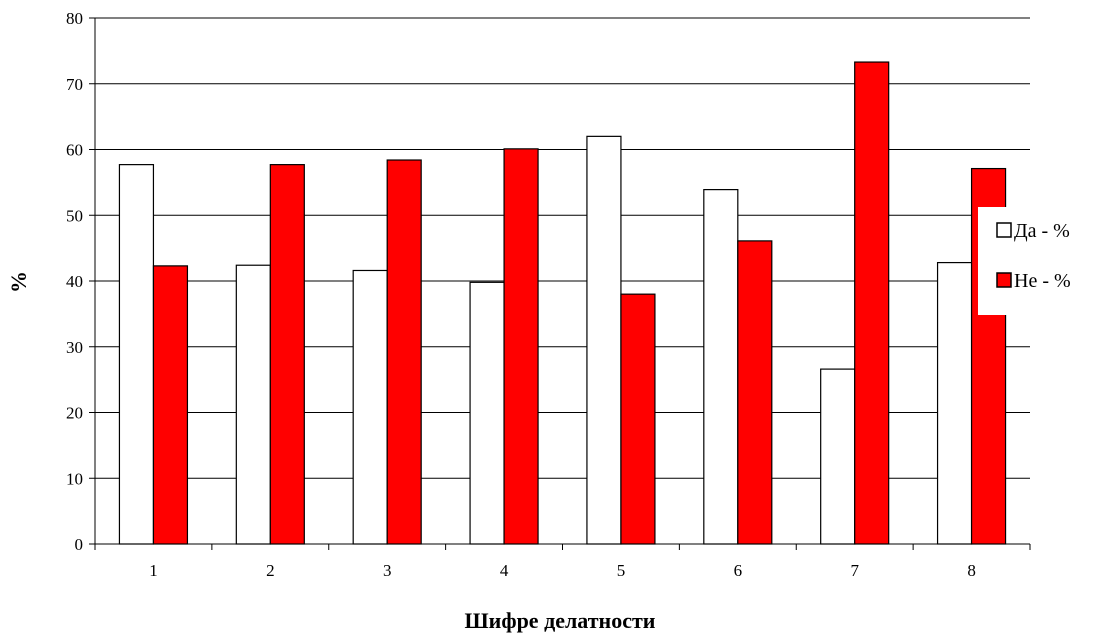 The image size is (1094, 637). Describe the element at coordinates (560, 620) in the screenshot. I see `x-axis-title: Шифре делатности` at that location.